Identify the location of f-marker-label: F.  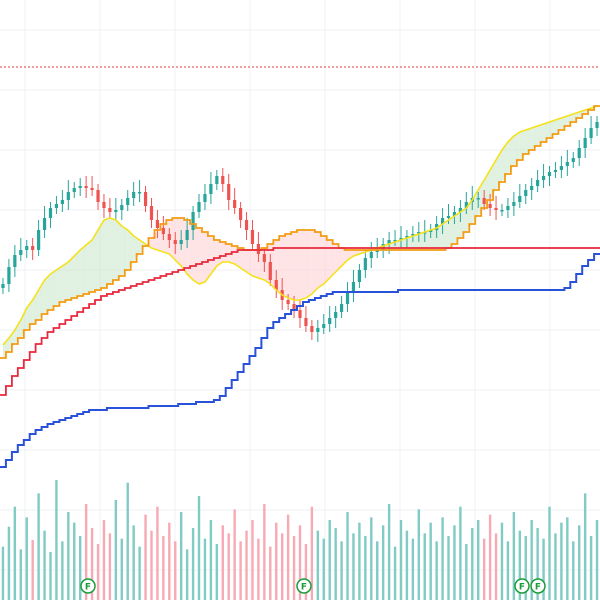
(538, 588).